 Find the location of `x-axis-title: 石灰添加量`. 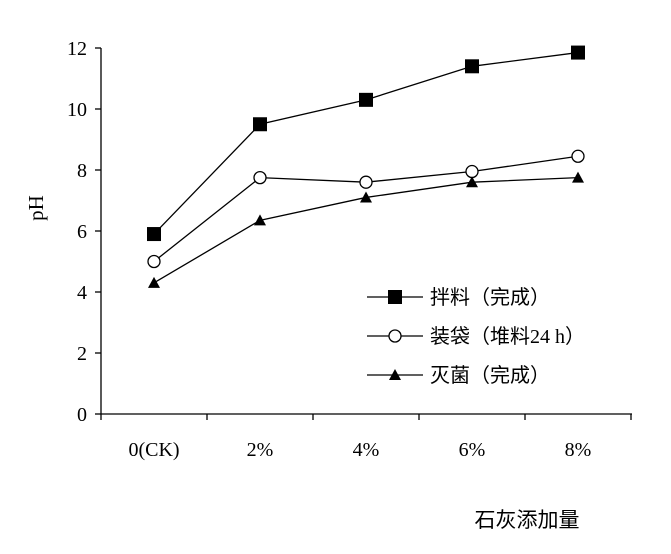

x-axis-title: 石灰添加量 is located at coordinates (527, 520).